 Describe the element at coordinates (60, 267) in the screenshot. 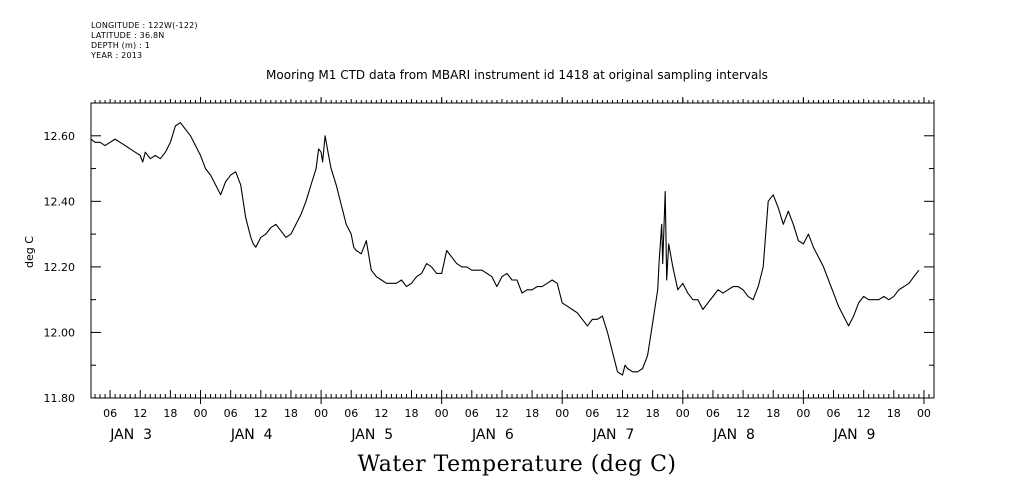

I see `y-tick-label: 12.20` at that location.